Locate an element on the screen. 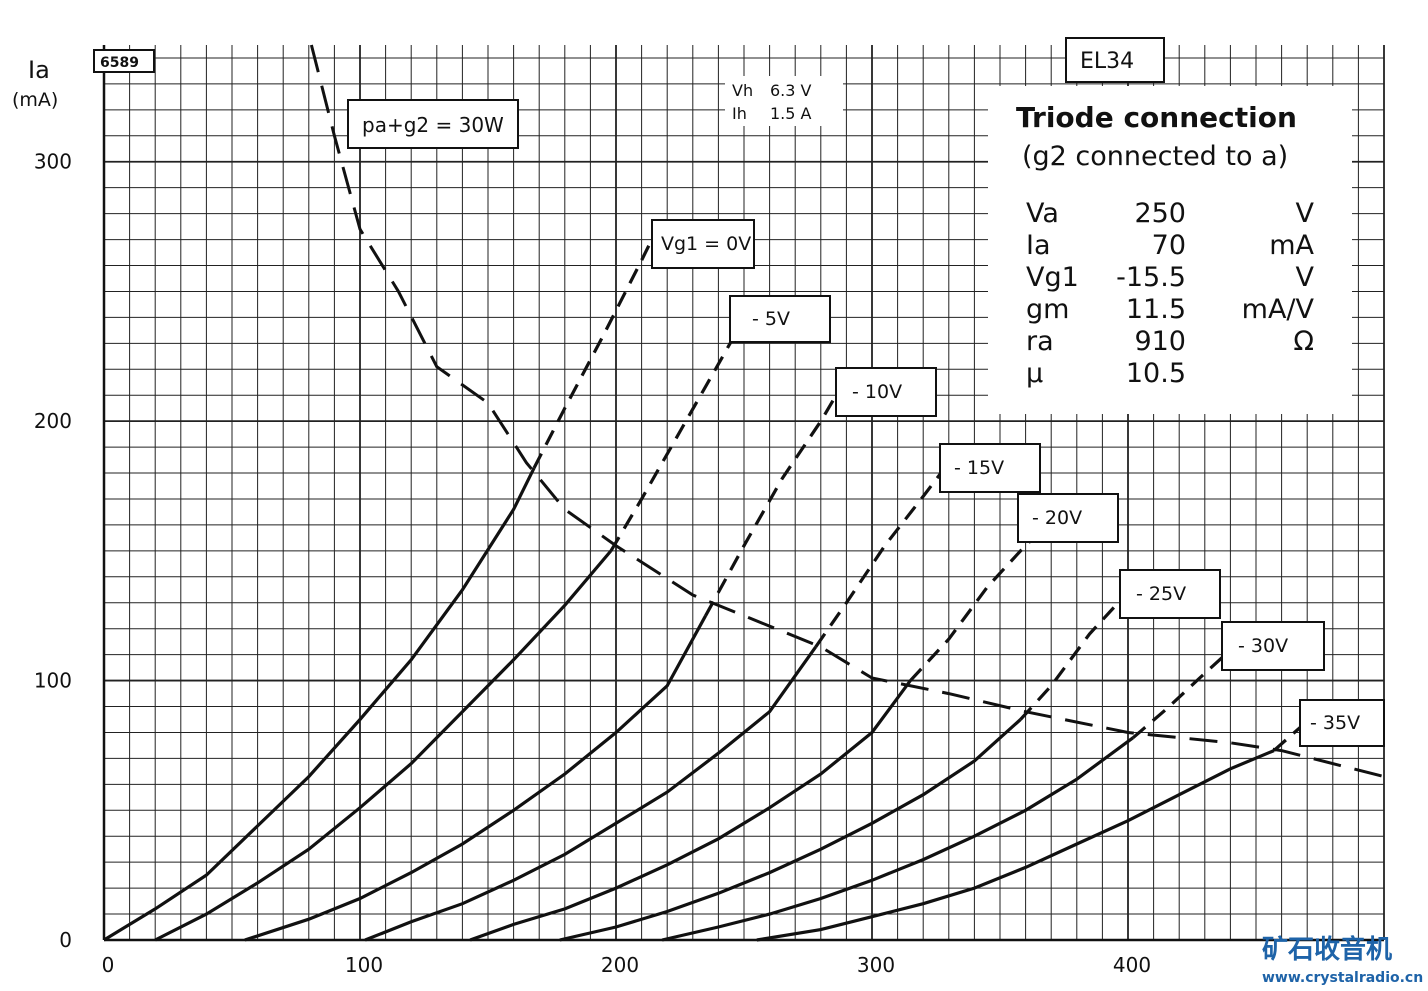 Image resolution: width=1428 pixels, height=991 pixels. x-tick-label: 0 is located at coordinates (108, 965).